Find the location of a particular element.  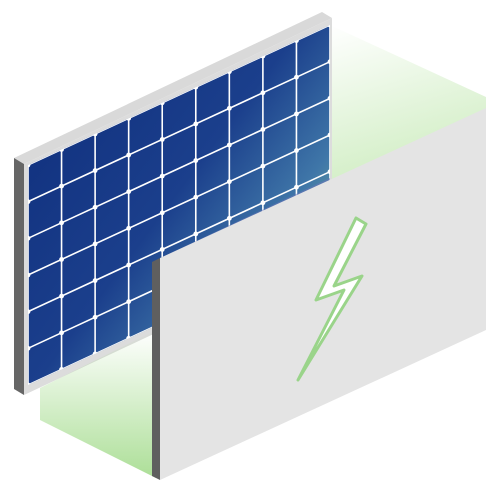

panel-frame-side is located at coordinates (19, 276).